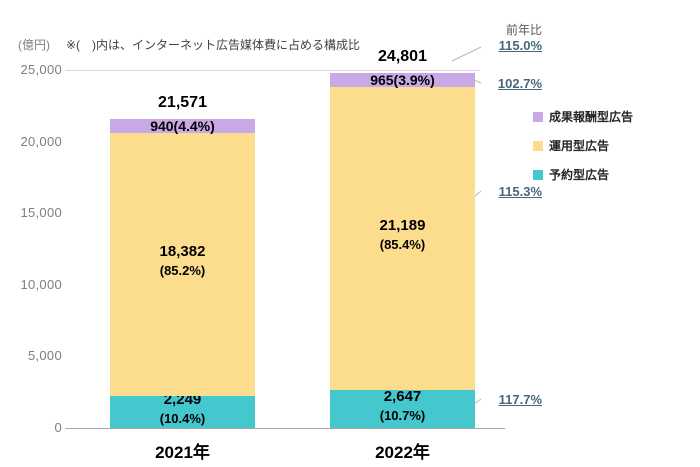 The width and height of the screenshot is (700, 467). I want to click on segment-label: 2,647 (10.7%), so click(402, 406).